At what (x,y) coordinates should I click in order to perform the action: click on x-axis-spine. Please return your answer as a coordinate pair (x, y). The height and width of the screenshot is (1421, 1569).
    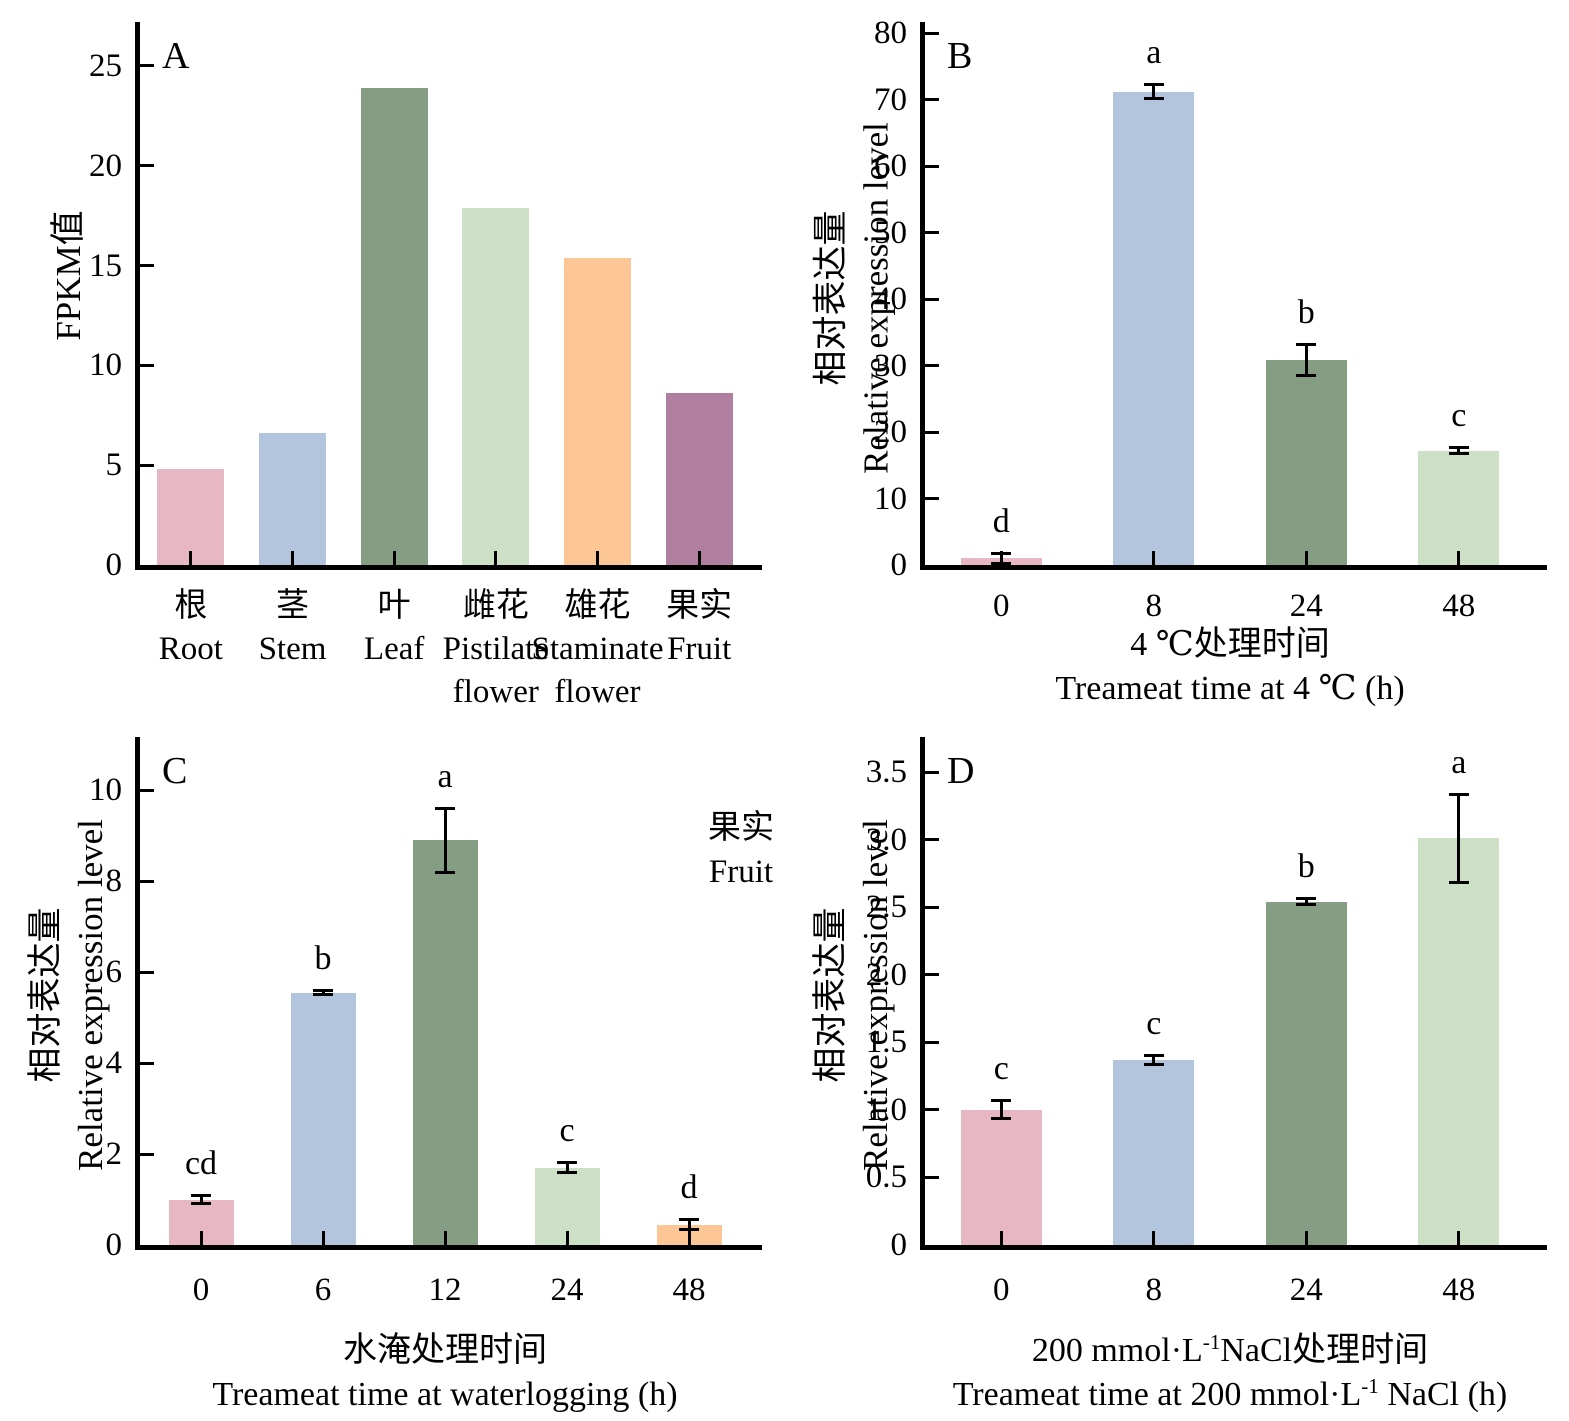
    Looking at the image, I should click on (1233, 1247).